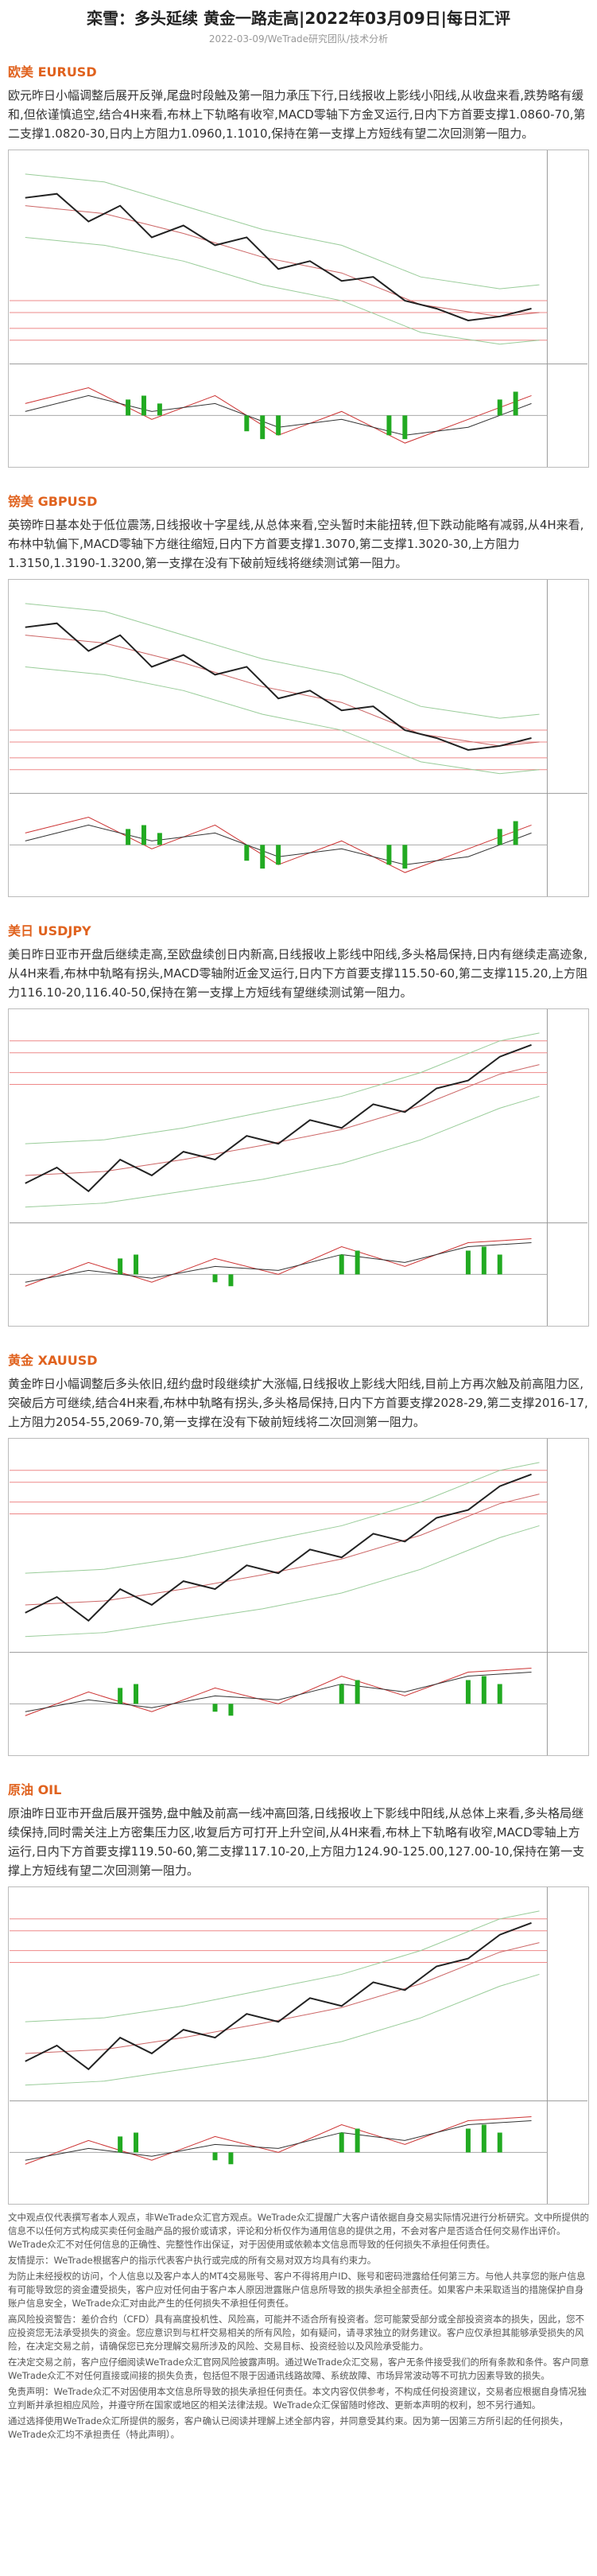 The height and width of the screenshot is (2576, 597). I want to click on section-heading: 黄金 XAUUSD, so click(53, 1360).